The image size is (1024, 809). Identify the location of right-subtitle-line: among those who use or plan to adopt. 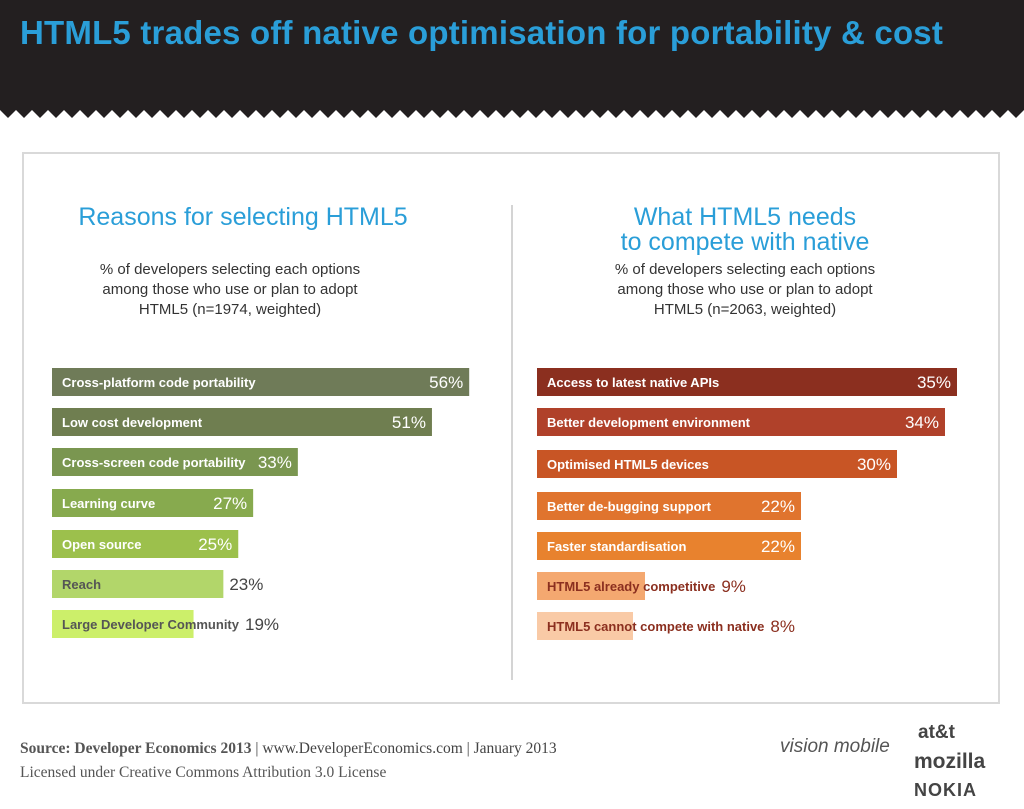
(745, 289).